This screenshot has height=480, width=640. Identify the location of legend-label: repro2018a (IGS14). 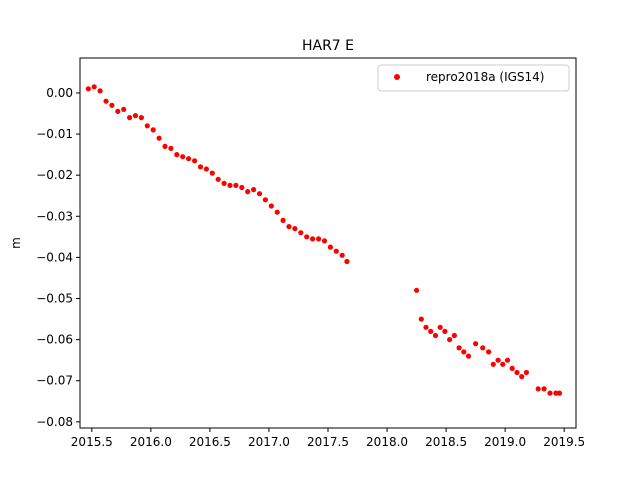
(485, 77).